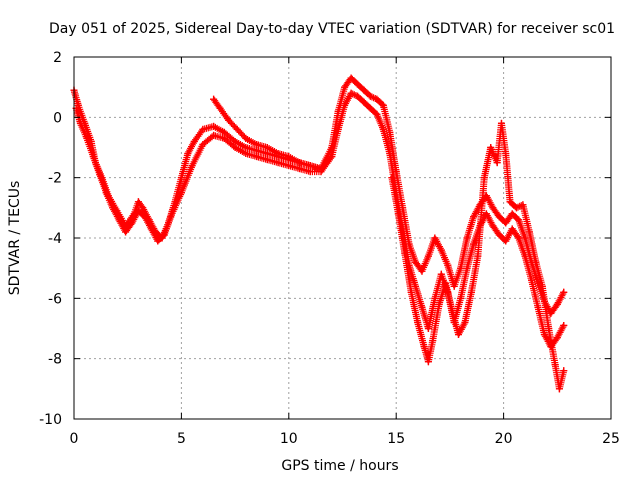 The height and width of the screenshot is (480, 640). I want to click on x-tick-label: 5, so click(181, 439).